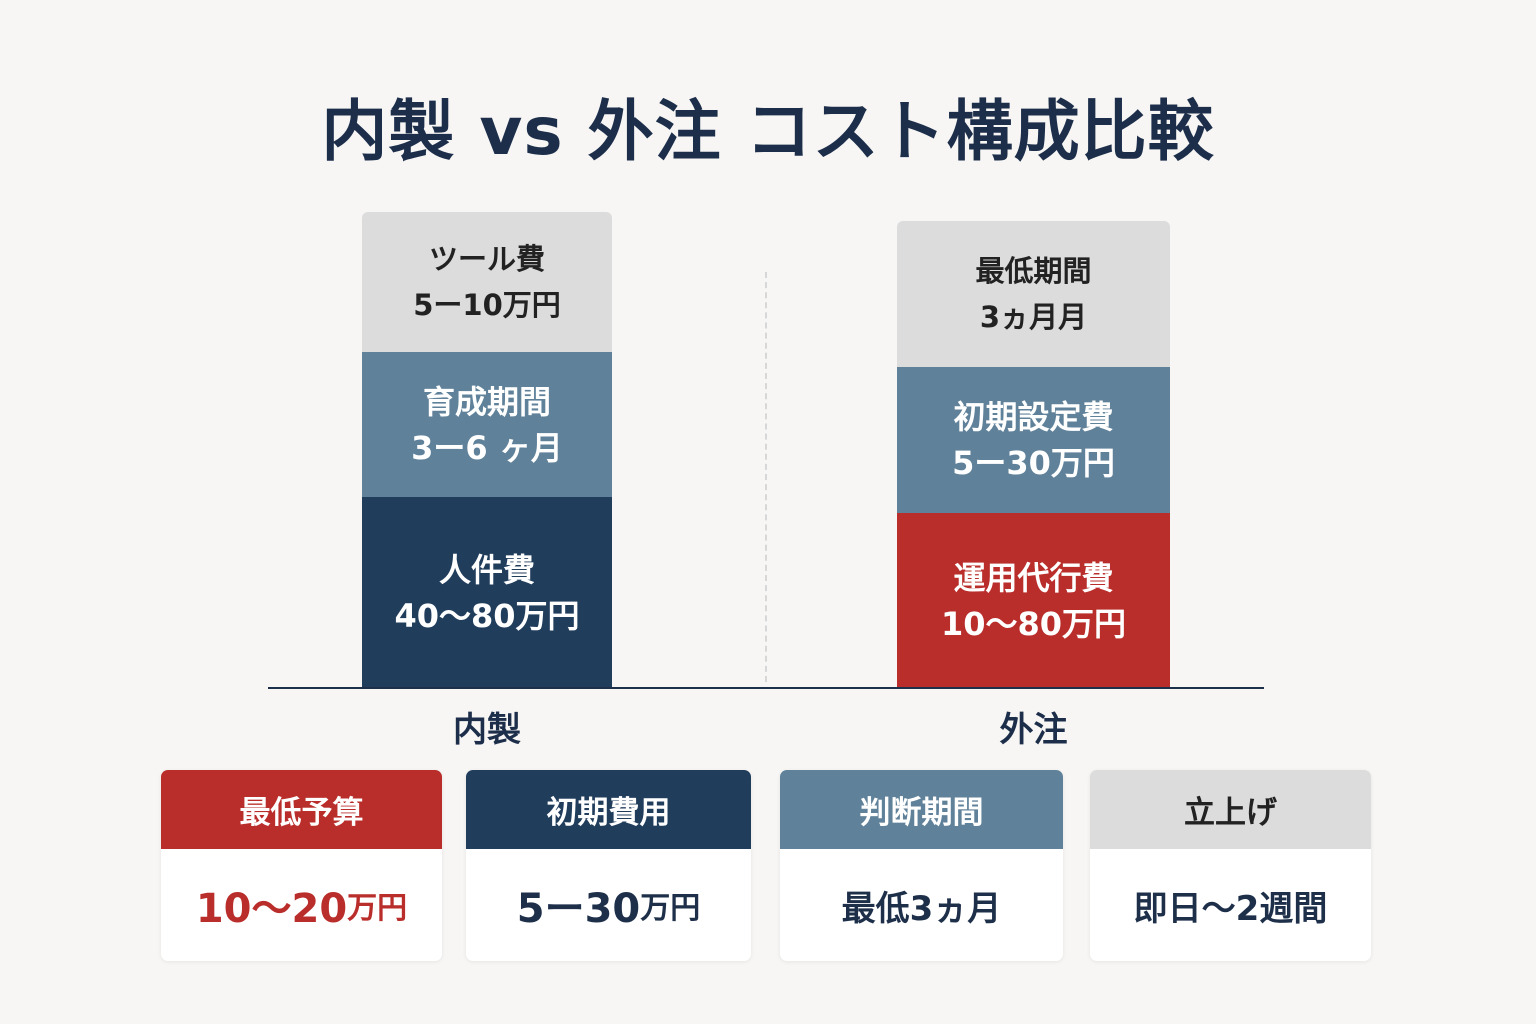 This screenshot has height=1024, width=1536. I want to click on card-value: 最低3ヵ月, so click(921, 908).